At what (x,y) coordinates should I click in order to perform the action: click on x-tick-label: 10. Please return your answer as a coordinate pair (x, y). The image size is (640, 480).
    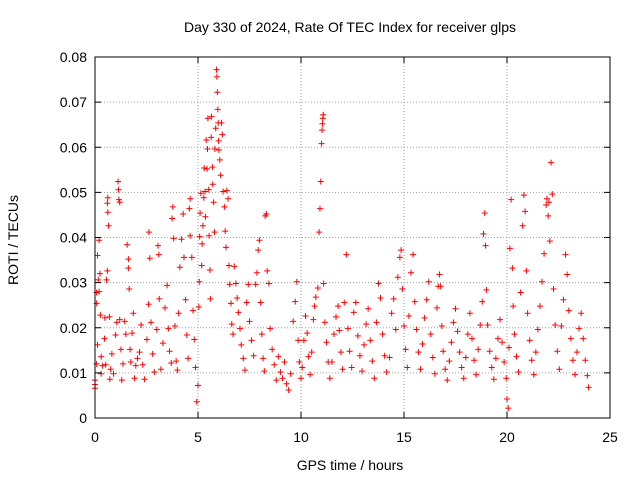
    Looking at the image, I should click on (301, 437).